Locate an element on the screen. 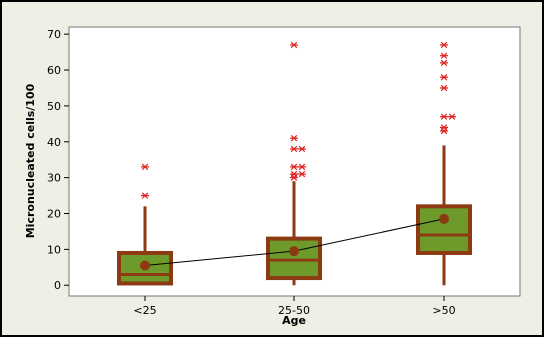  y-axis-label: Micronucleated cells/100 is located at coordinates (30, 160).